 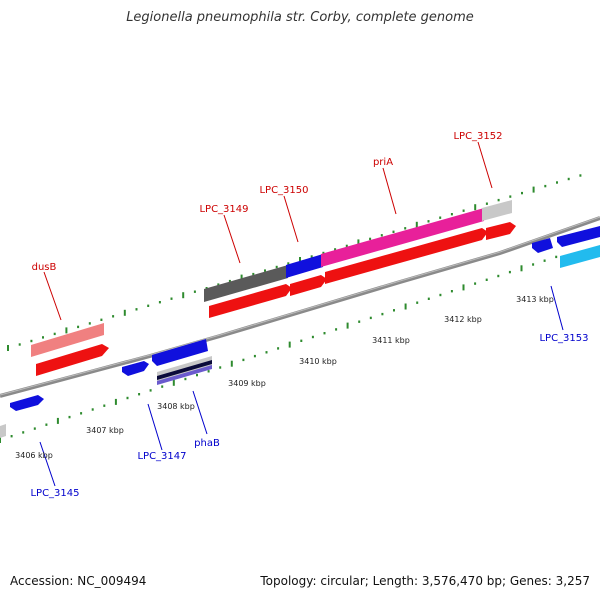 I want to click on scale-label: 3409 kbp, so click(x=247, y=383).